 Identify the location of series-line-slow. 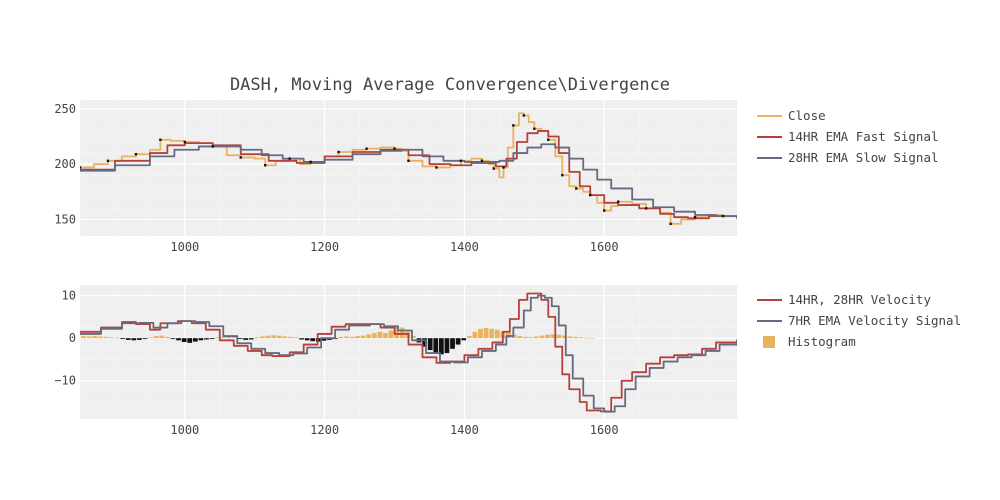
(408, 180).